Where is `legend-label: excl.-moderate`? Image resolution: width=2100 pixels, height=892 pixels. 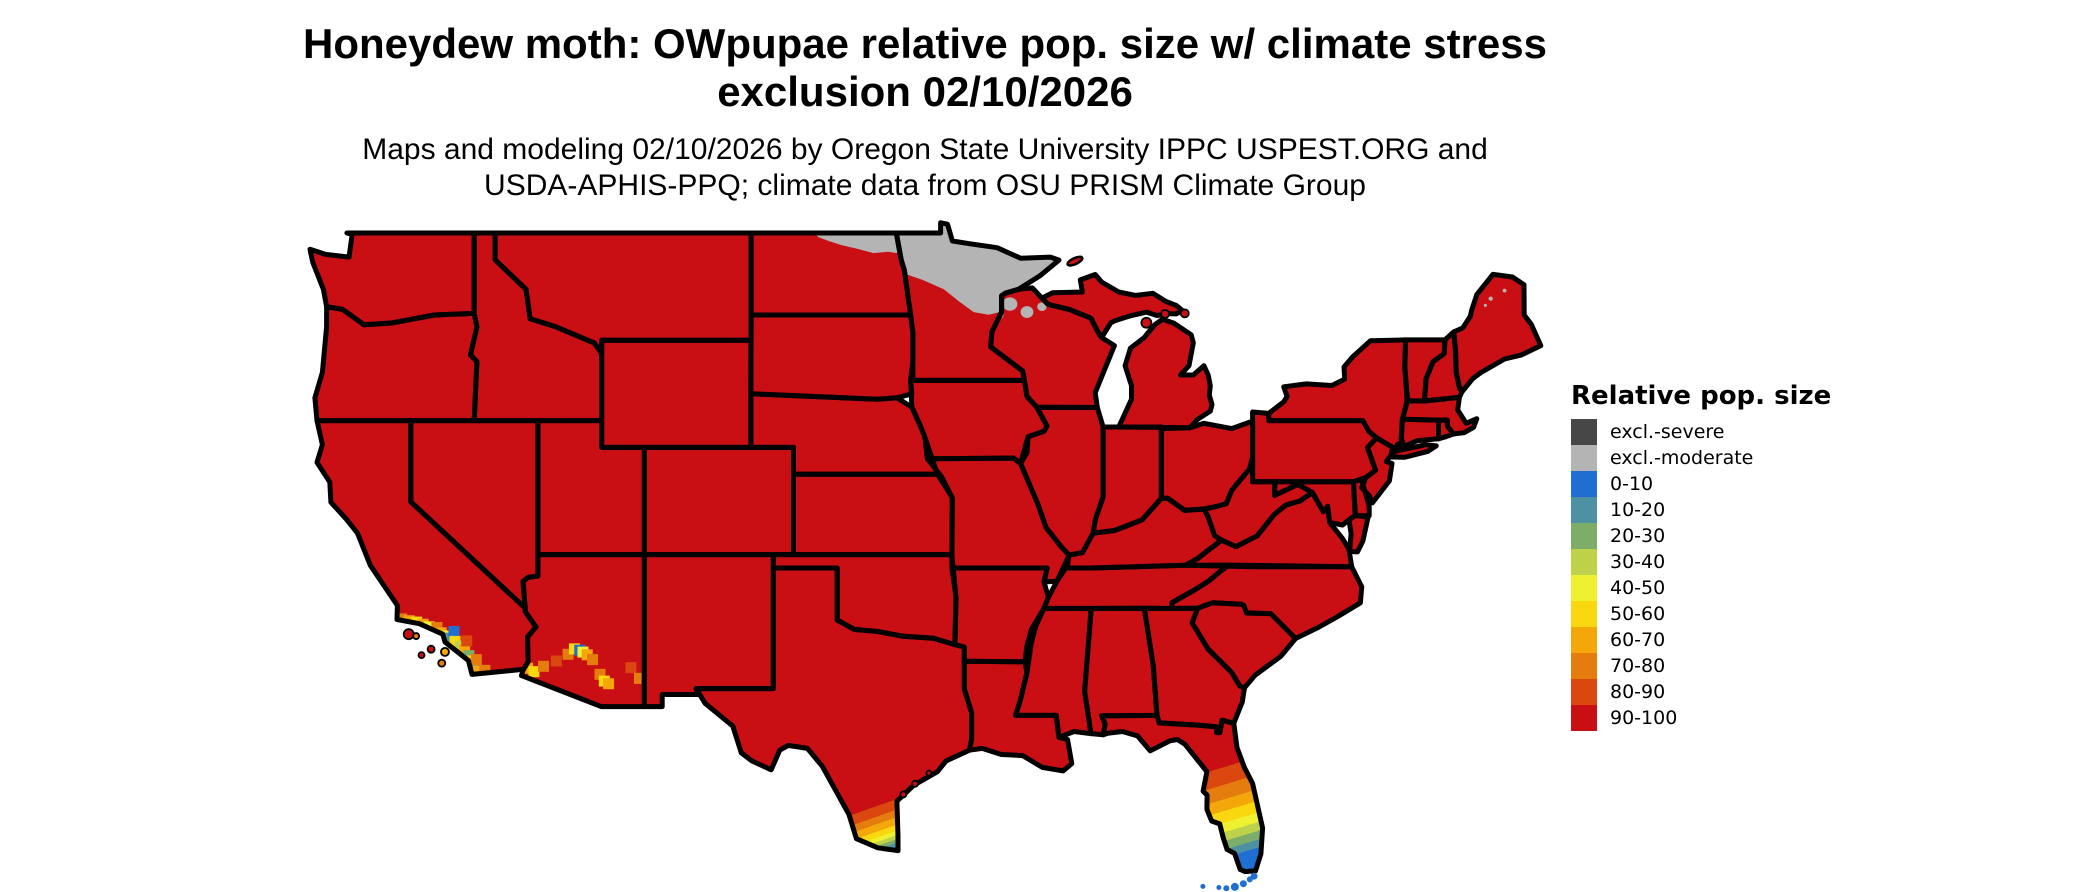 legend-label: excl.-moderate is located at coordinates (1682, 458).